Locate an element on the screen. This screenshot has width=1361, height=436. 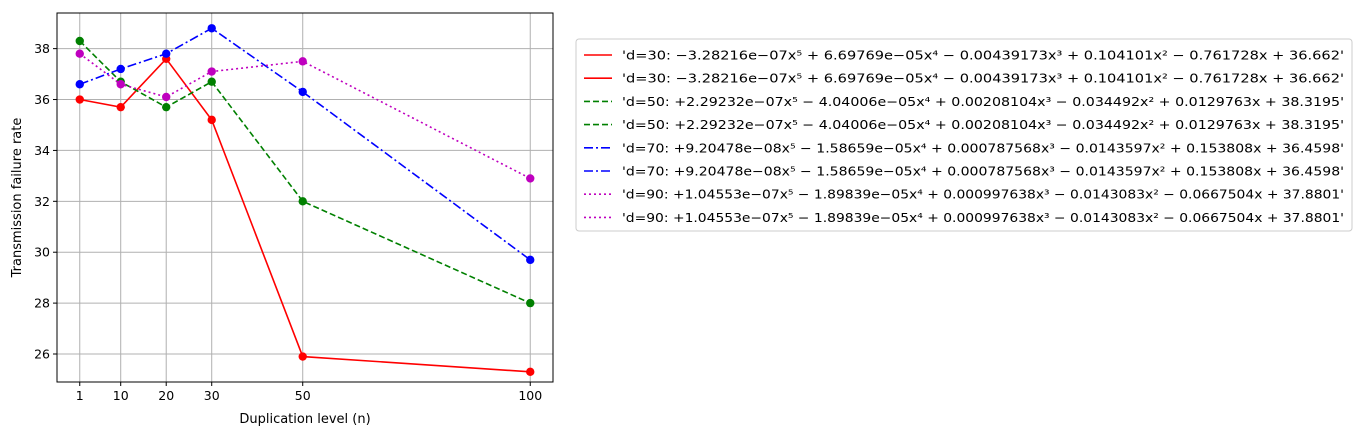
y-axis-label: Transmission failure rate is located at coordinates (17, 198).